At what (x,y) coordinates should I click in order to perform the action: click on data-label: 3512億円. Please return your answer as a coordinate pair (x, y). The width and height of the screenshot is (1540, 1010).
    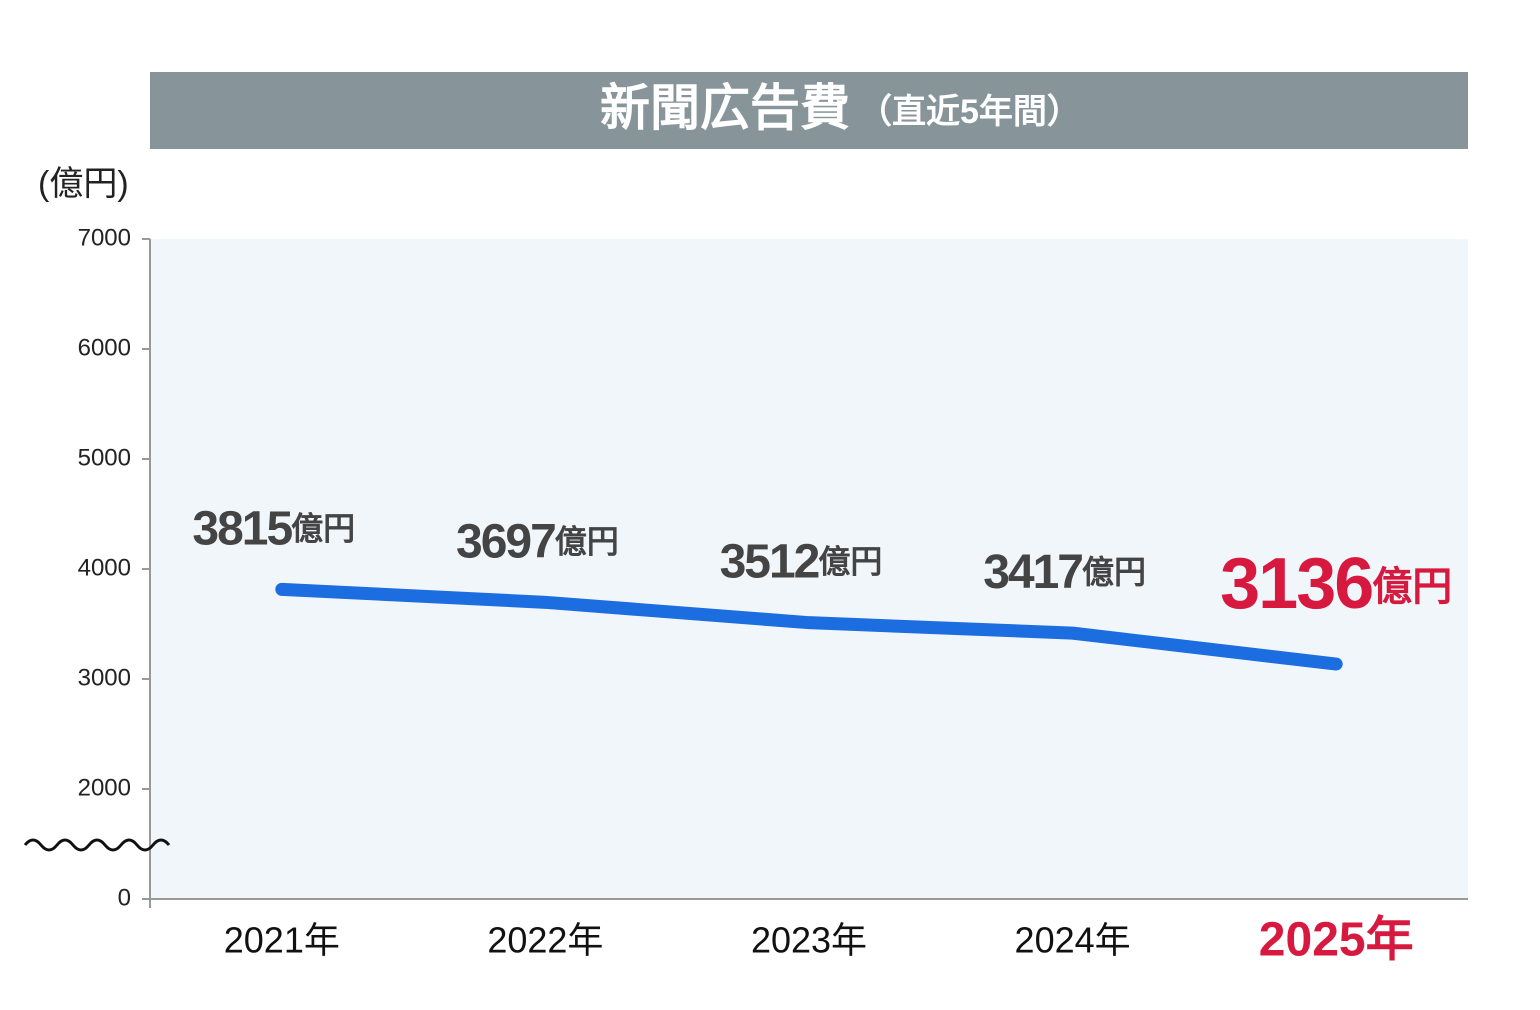
    Looking at the image, I should click on (801, 561).